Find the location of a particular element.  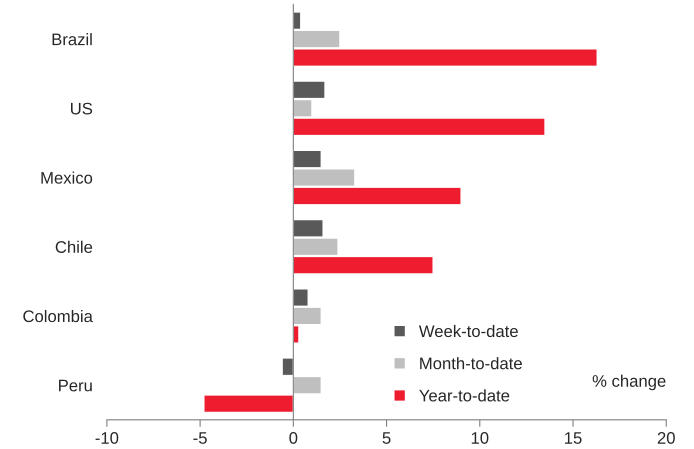

x-tick-label: 5 is located at coordinates (386, 438).